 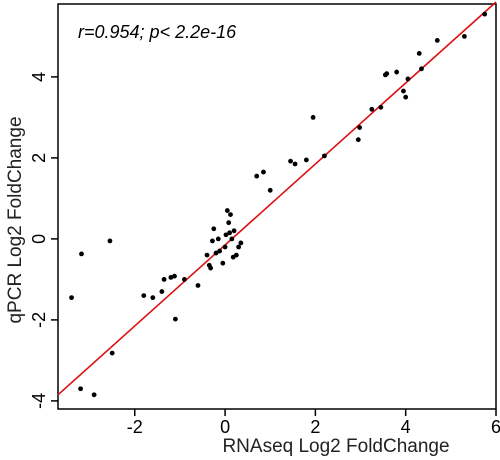 I want to click on x-tick-label: 6, so click(x=495, y=427).